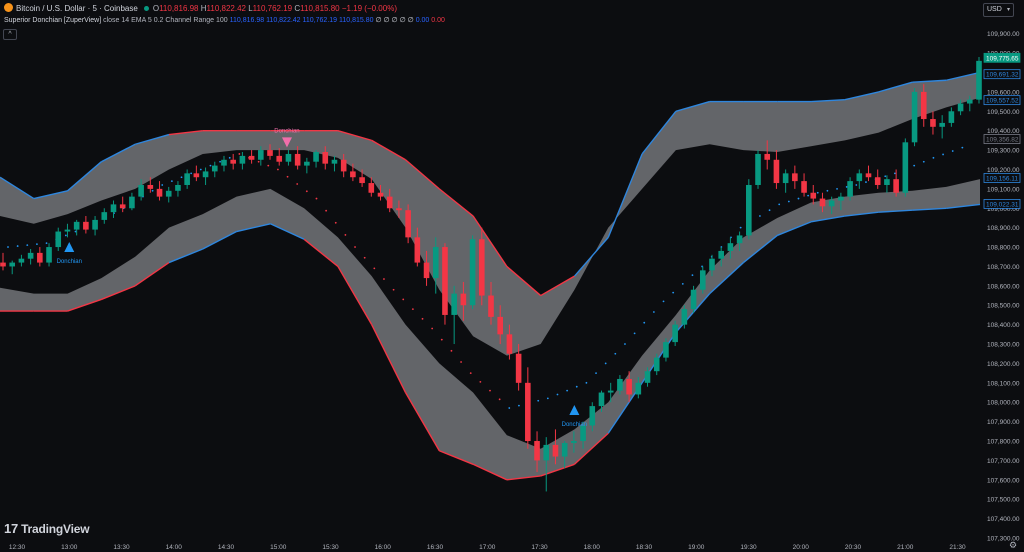 The width and height of the screenshot is (1024, 552). I want to click on price-label-text: 109,356.82, so click(1002, 140).